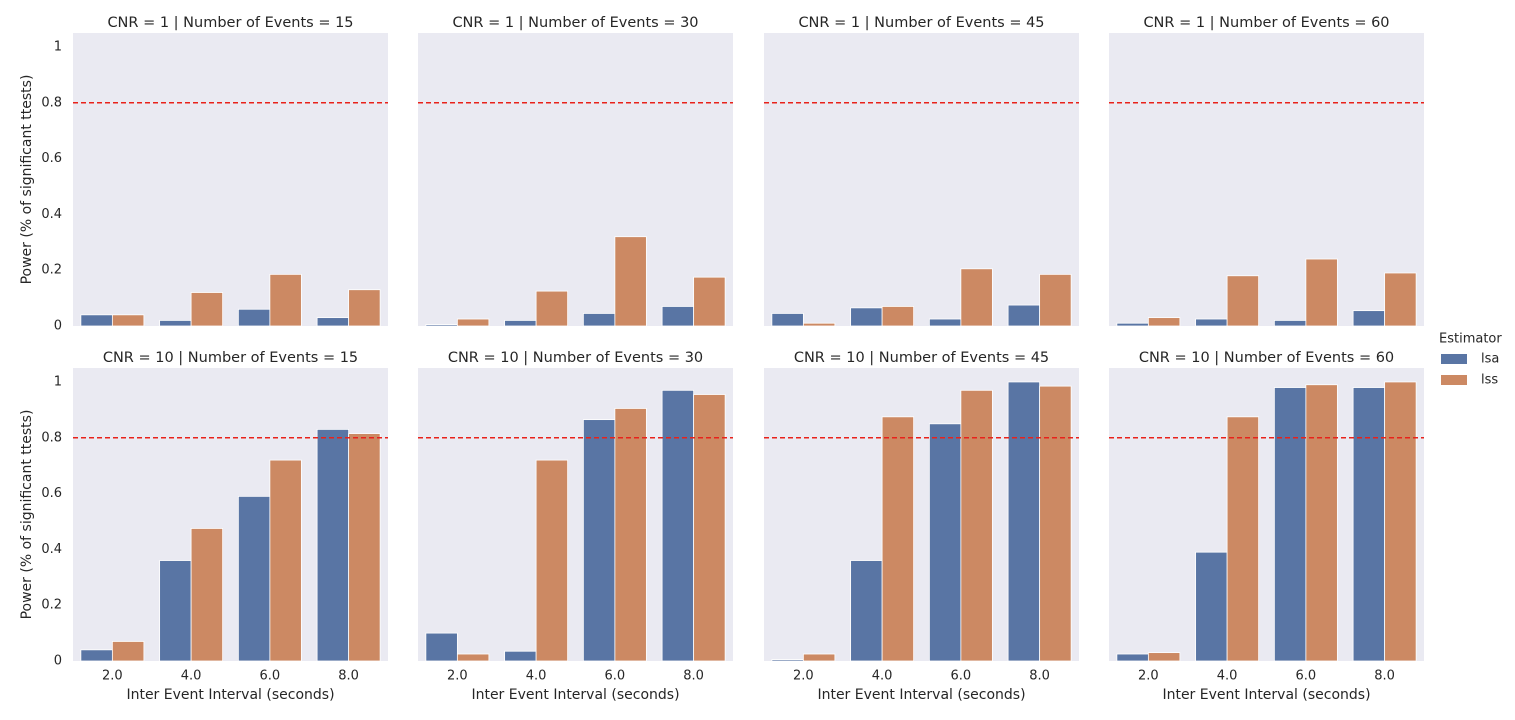 Image resolution: width=1515 pixels, height=720 pixels. I want to click on panel-title: CNR = 1 | Number of Events = 60, so click(1266, 23).